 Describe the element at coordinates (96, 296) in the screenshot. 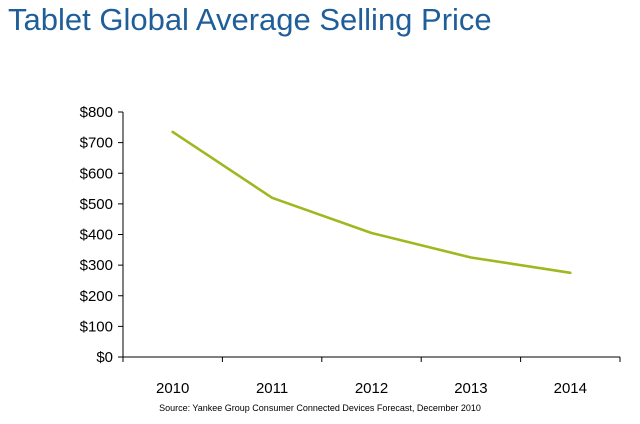

I see `y-tick-label: $200` at that location.